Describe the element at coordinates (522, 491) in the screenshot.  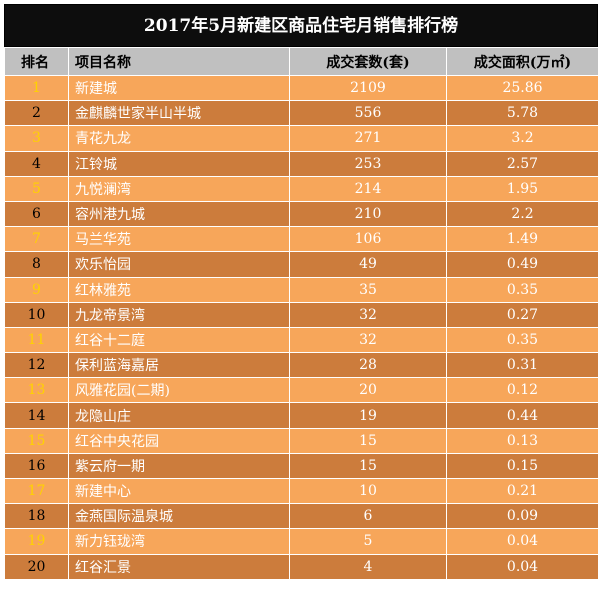
I see `area-cell: 0.21` at that location.